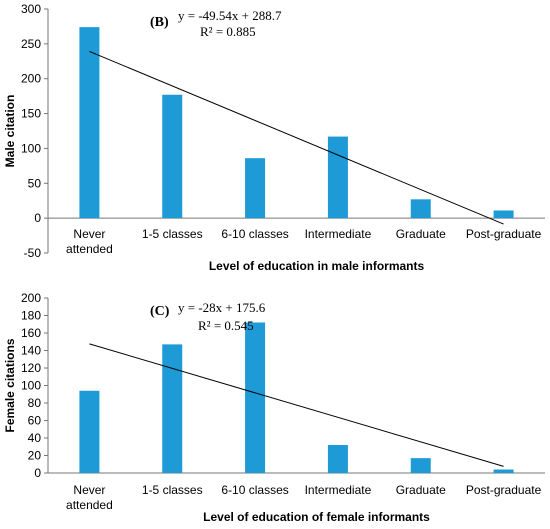  Describe the element at coordinates (10, 131) in the screenshot. I see `y-axis-title: Male citation` at that location.